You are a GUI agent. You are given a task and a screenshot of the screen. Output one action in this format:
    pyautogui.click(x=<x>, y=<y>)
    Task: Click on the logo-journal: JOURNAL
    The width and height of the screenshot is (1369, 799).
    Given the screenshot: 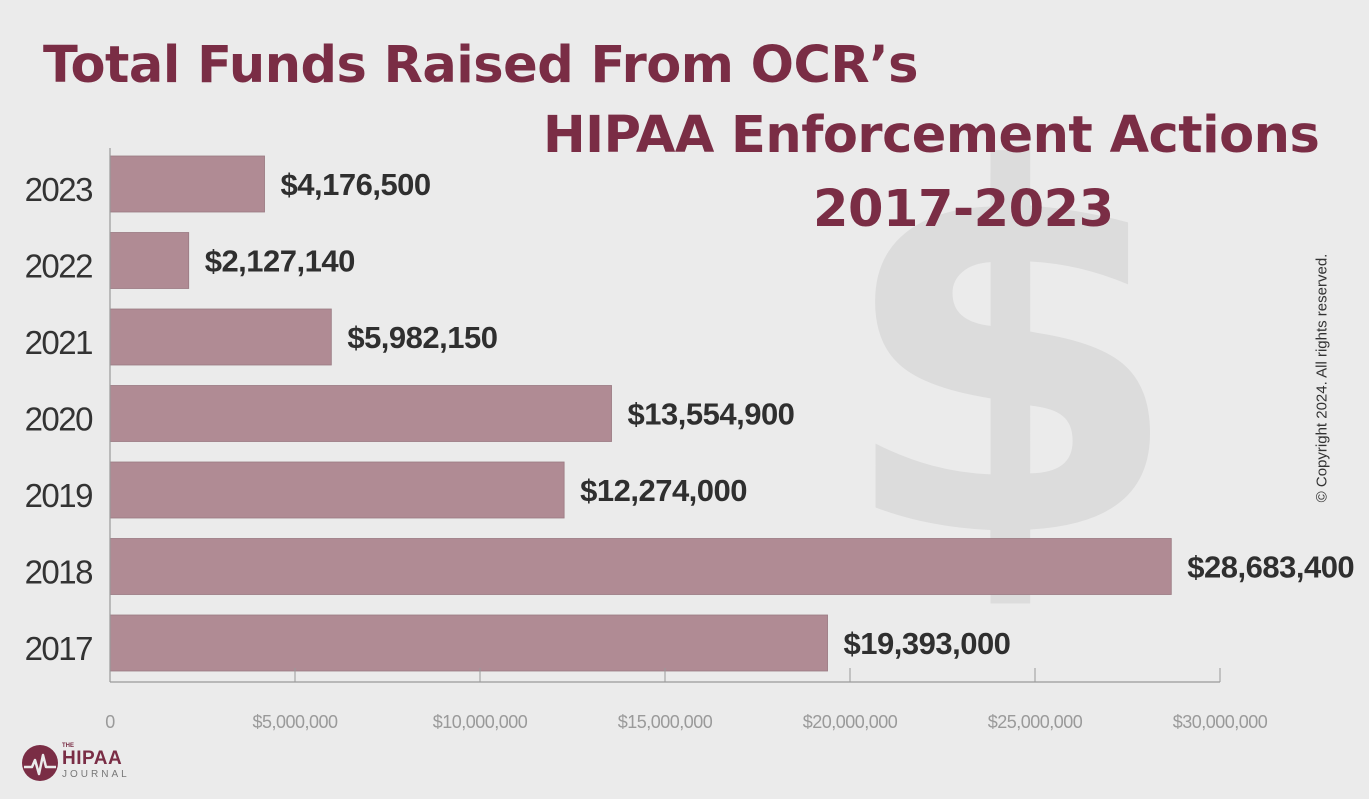 What is the action you would take?
    pyautogui.click(x=96, y=774)
    